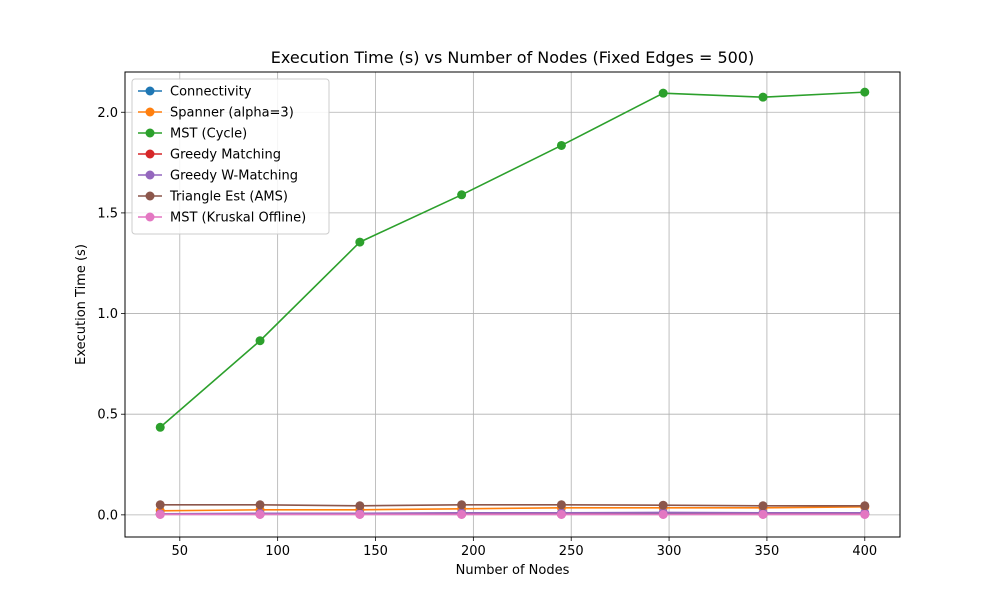  What do you see at coordinates (238, 218) in the screenshot?
I see `legend-label: MST (Kruskal Offline)` at bounding box center [238, 218].